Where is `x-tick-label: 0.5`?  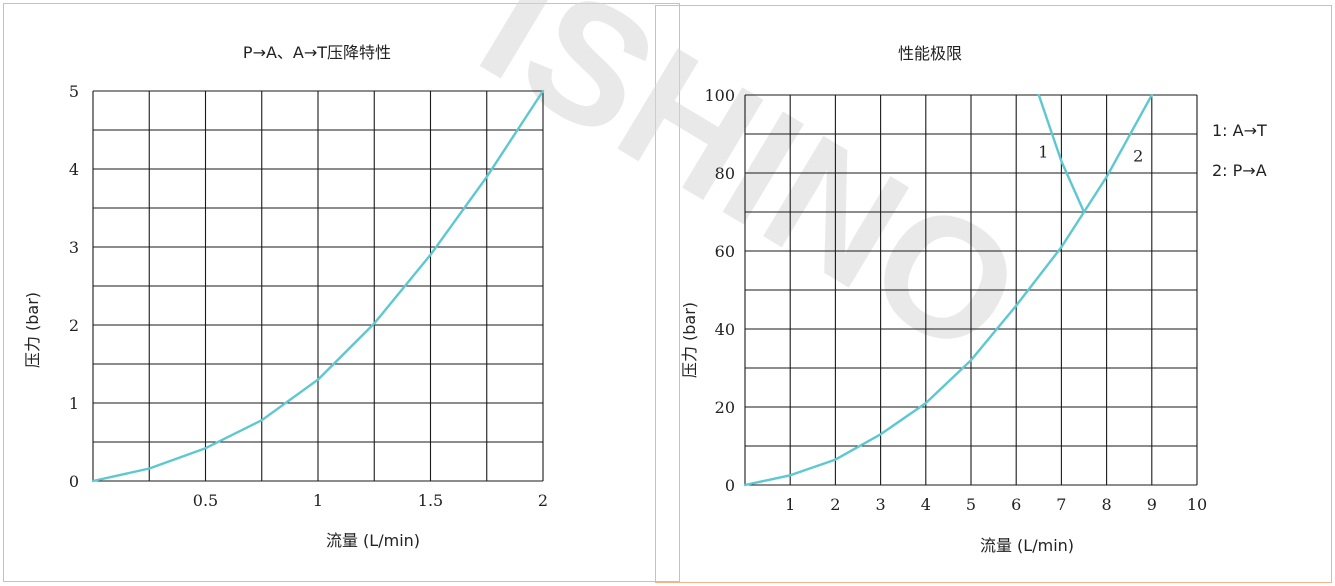
x-tick-label: 0.5 is located at coordinates (205, 500).